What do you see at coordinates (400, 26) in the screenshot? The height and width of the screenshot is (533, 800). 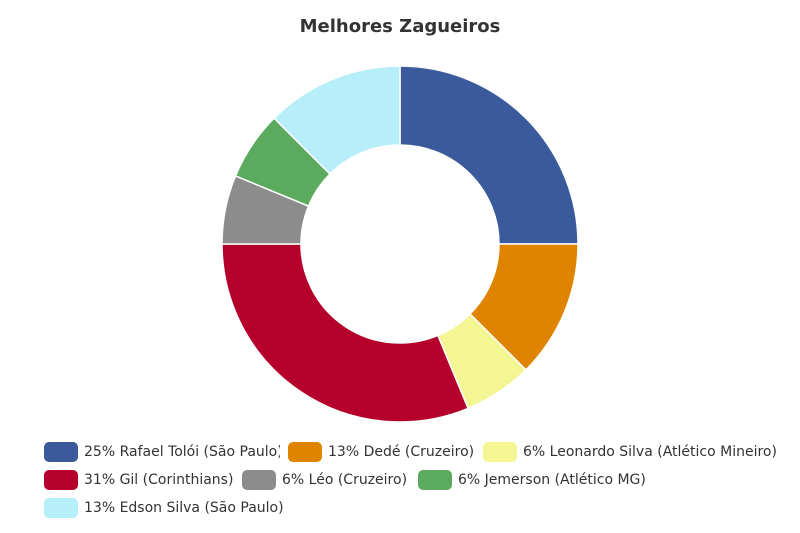 I see `chart-title: Melhores Zagueiros` at bounding box center [400, 26].